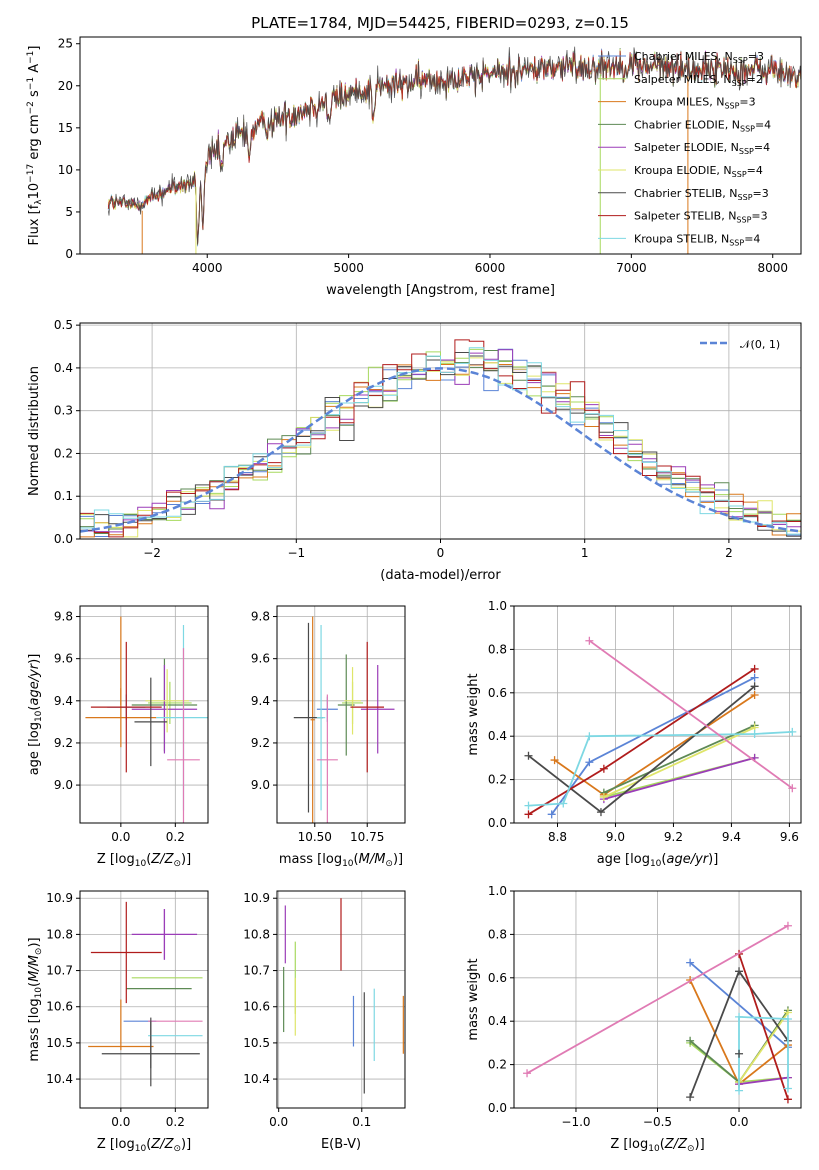 The height and width of the screenshot is (1170, 819). I want to click on x-axis-label: mass [log10(M/M⊙)], so click(341, 860).